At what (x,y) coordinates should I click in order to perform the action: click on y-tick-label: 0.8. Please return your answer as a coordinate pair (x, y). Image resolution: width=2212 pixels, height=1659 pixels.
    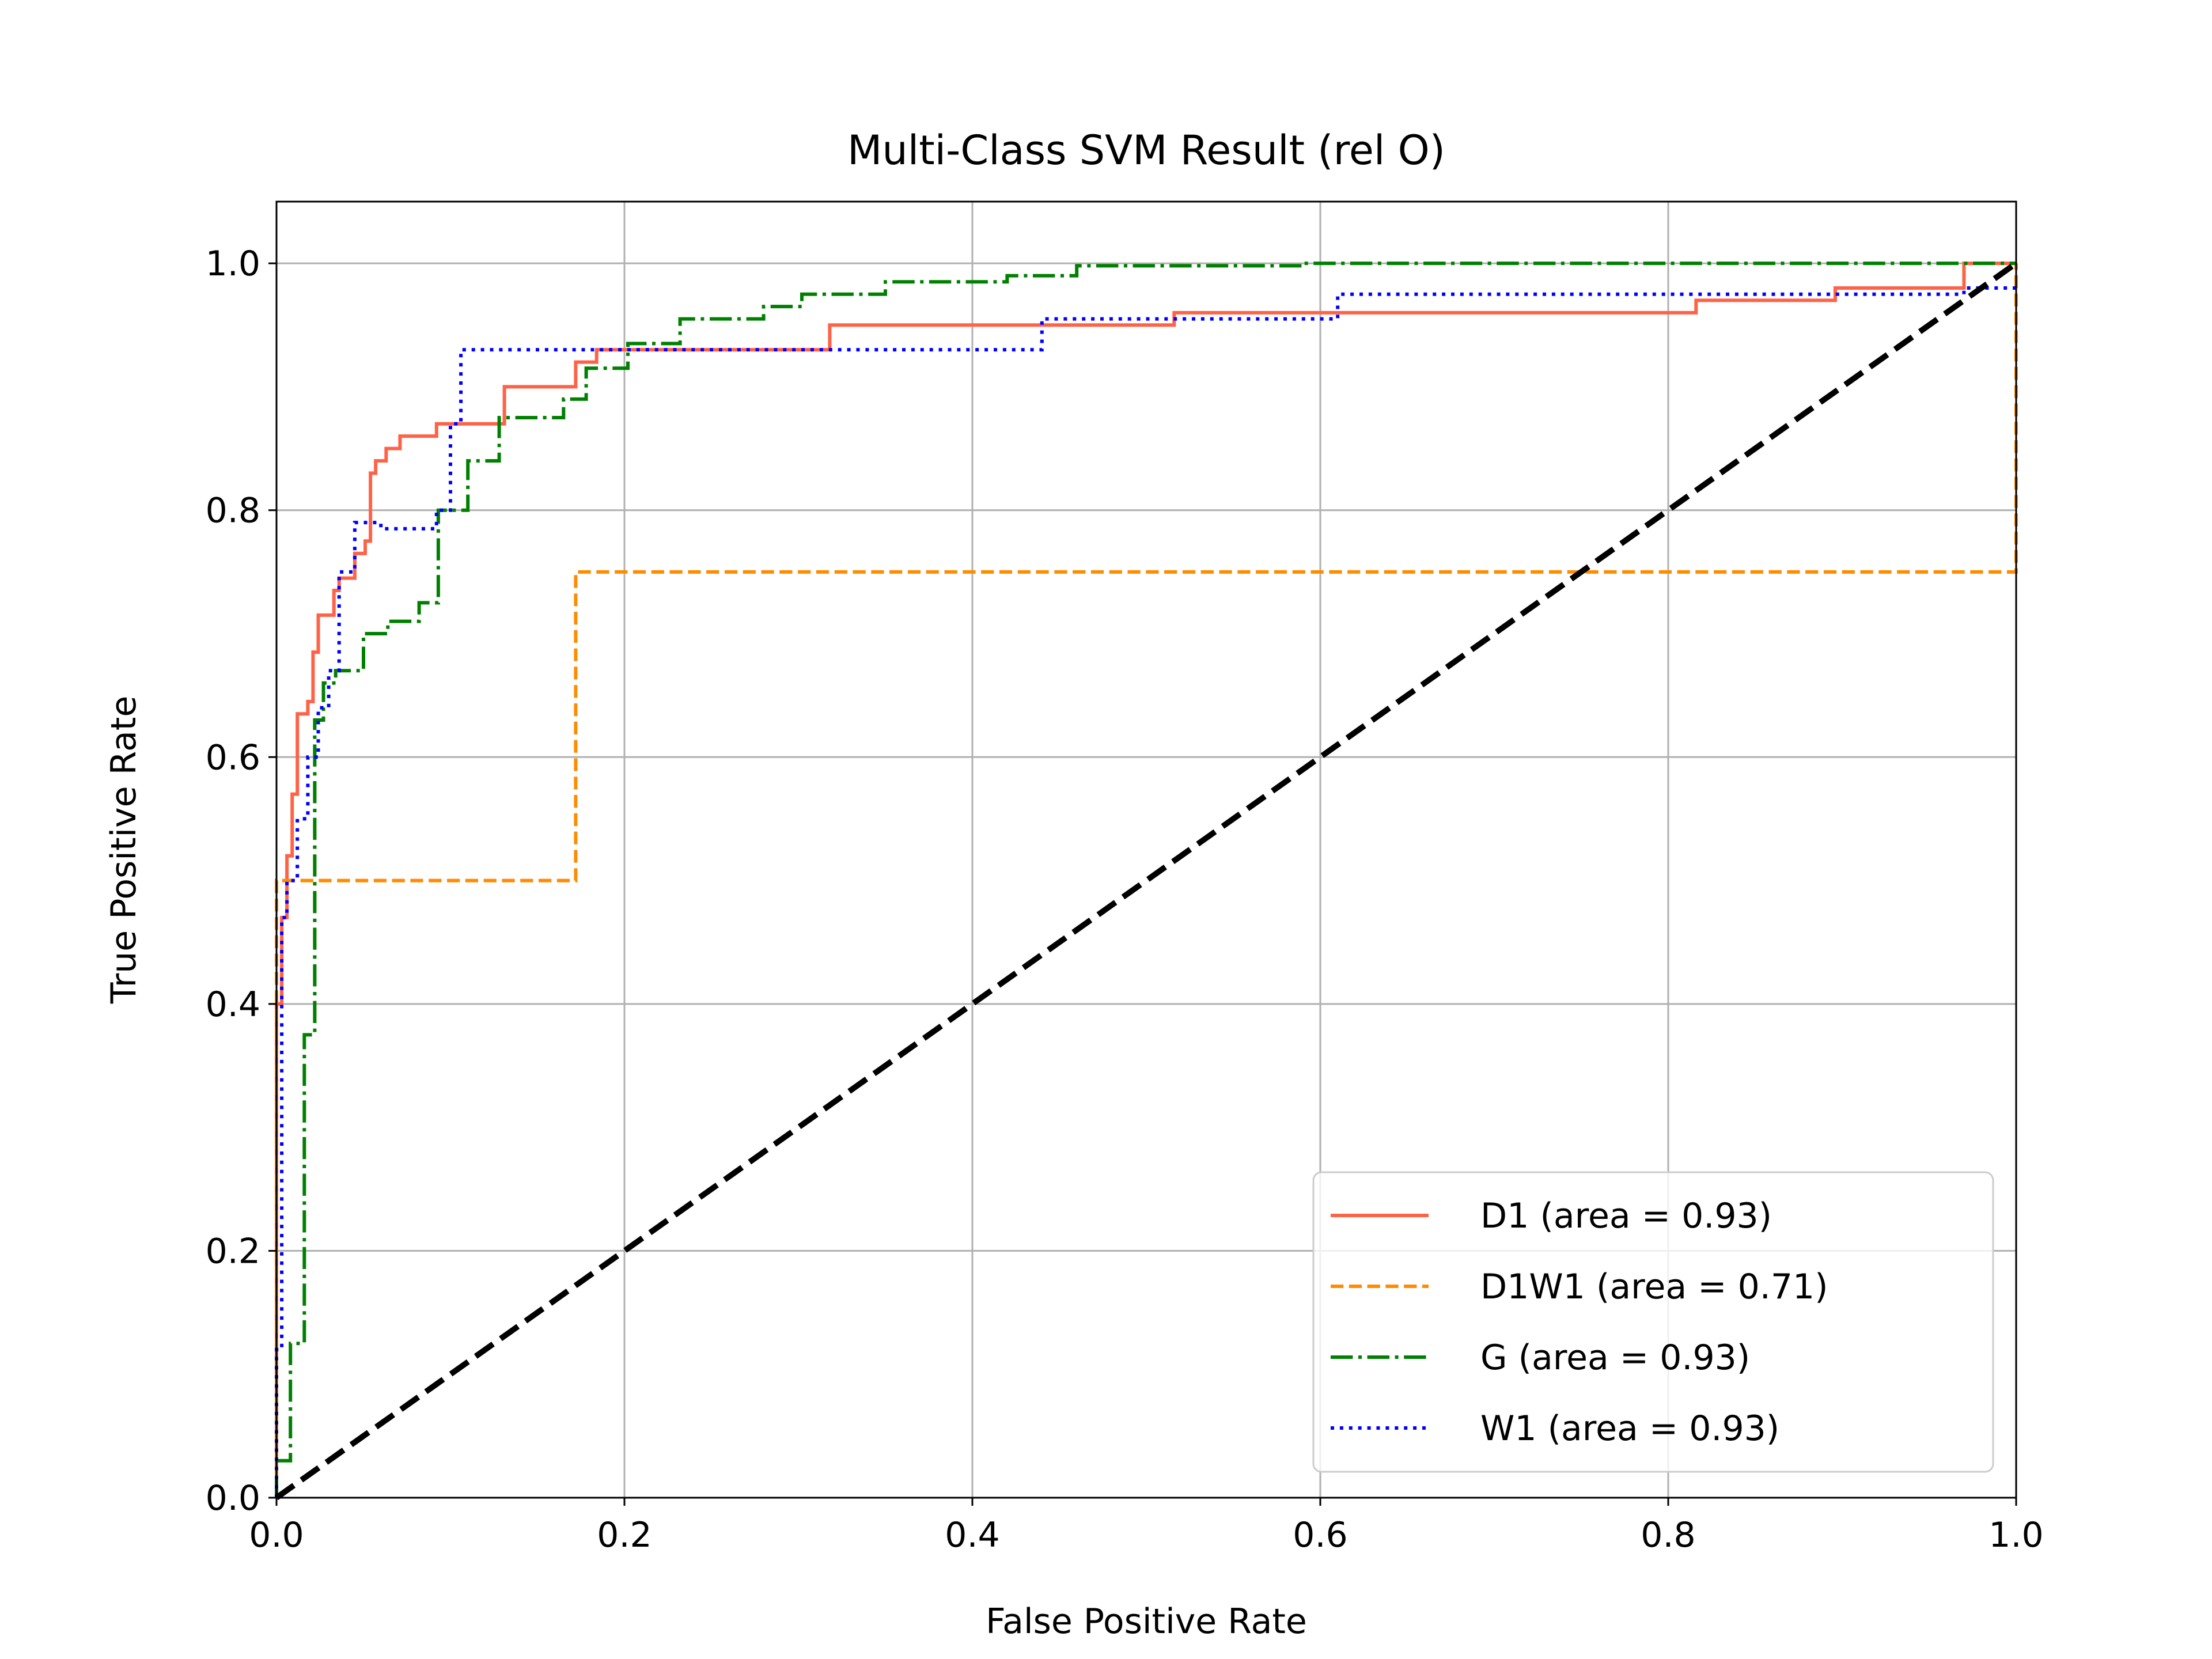
    Looking at the image, I should click on (233, 511).